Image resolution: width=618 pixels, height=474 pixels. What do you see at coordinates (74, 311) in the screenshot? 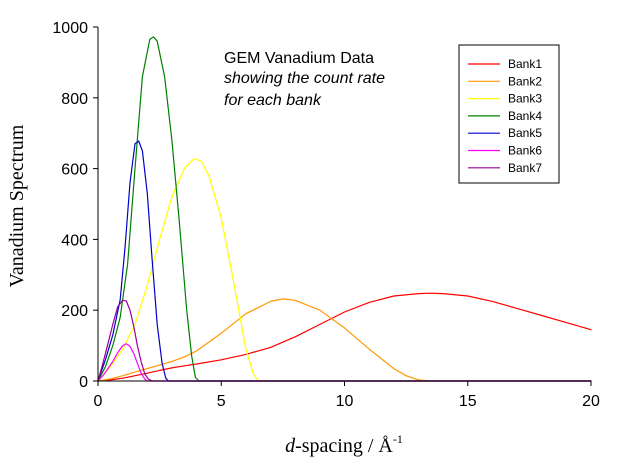
I see `y-tick-label: 200` at bounding box center [74, 311].